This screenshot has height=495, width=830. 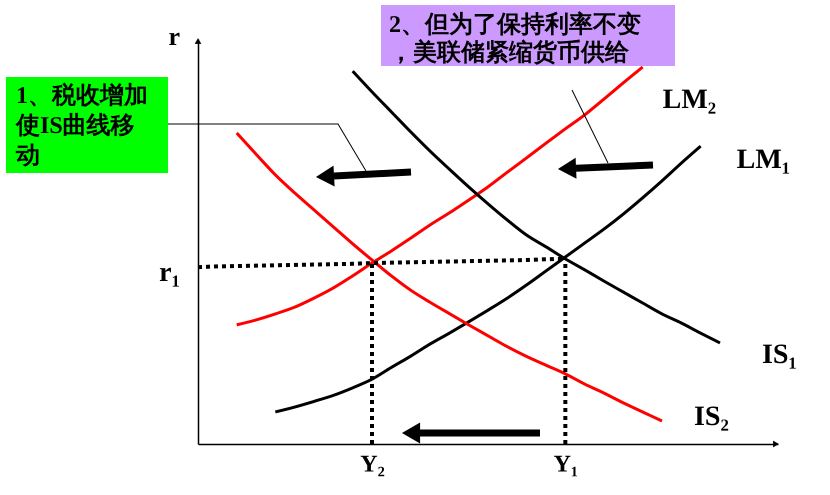 I want to click on series-label: r₁, so click(x=169, y=272).